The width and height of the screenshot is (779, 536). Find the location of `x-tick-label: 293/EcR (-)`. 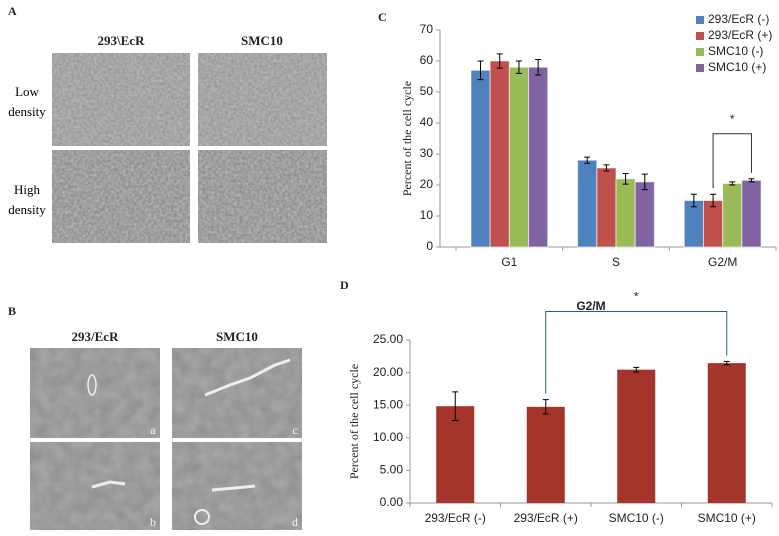

x-tick-label: 293/EcR (-) is located at coordinates (455, 518).